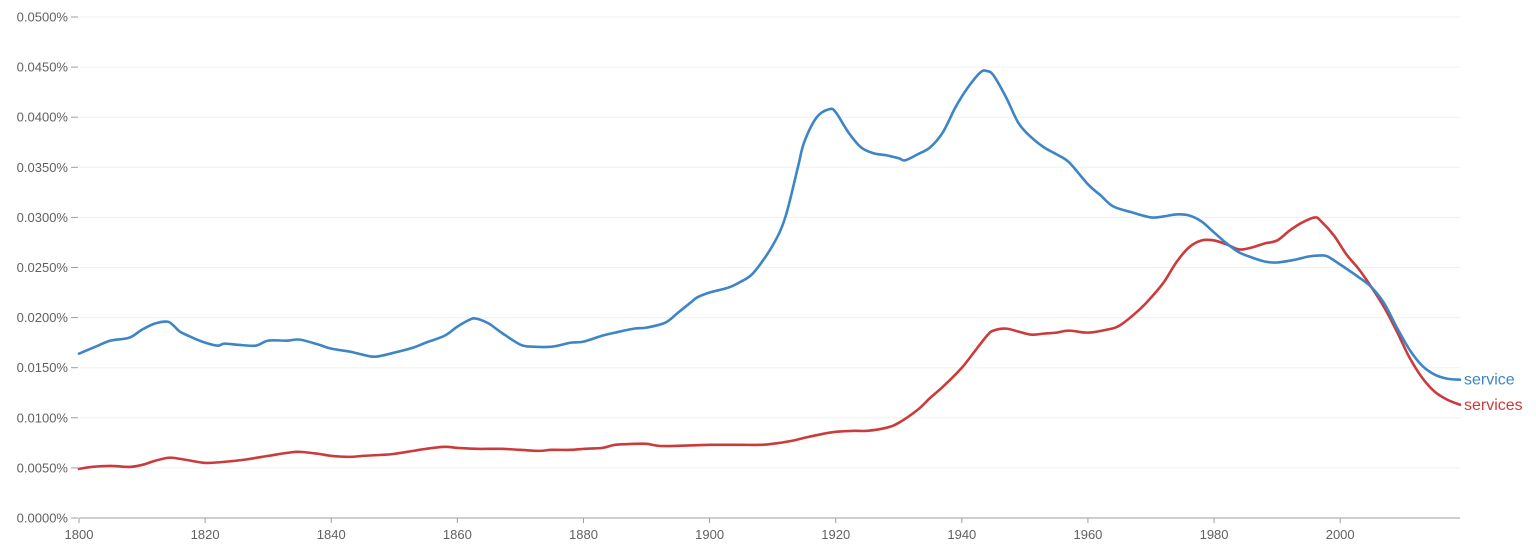 The height and width of the screenshot is (549, 1536). I want to click on y-tick-label: 0.0300%, so click(43, 217).